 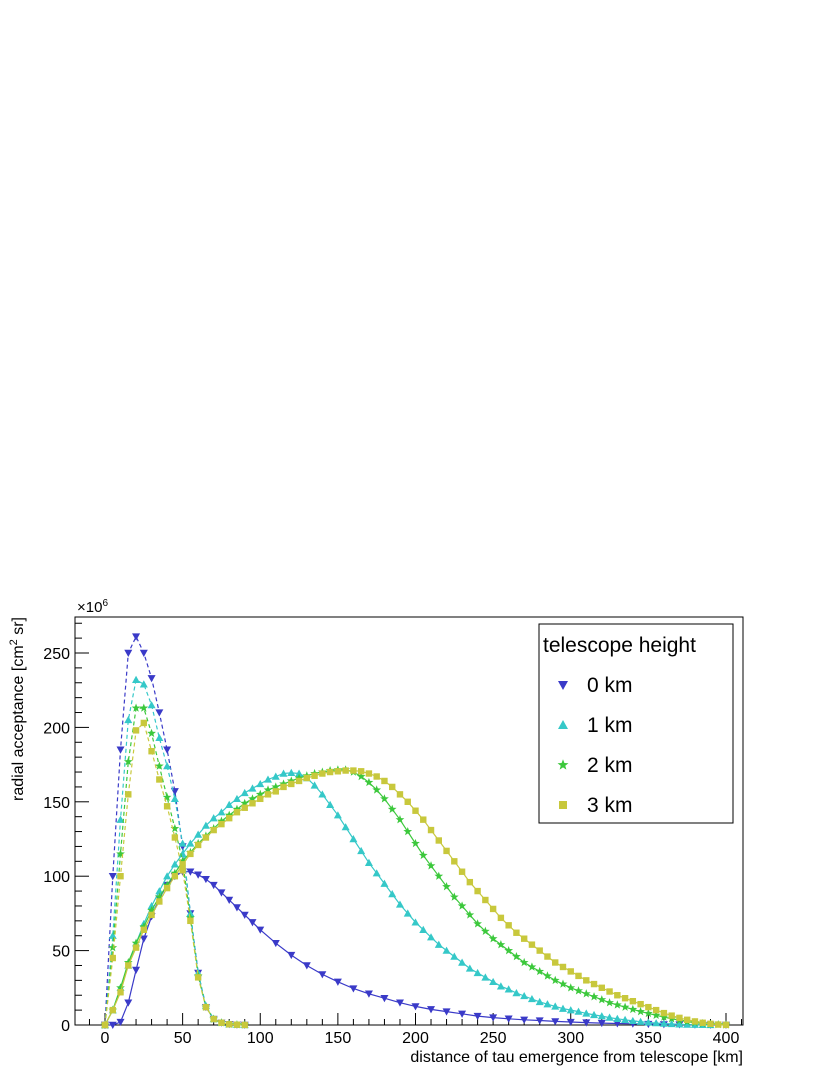 What do you see at coordinates (493, 1038) in the screenshot?
I see `x-tick-label: 250` at bounding box center [493, 1038].